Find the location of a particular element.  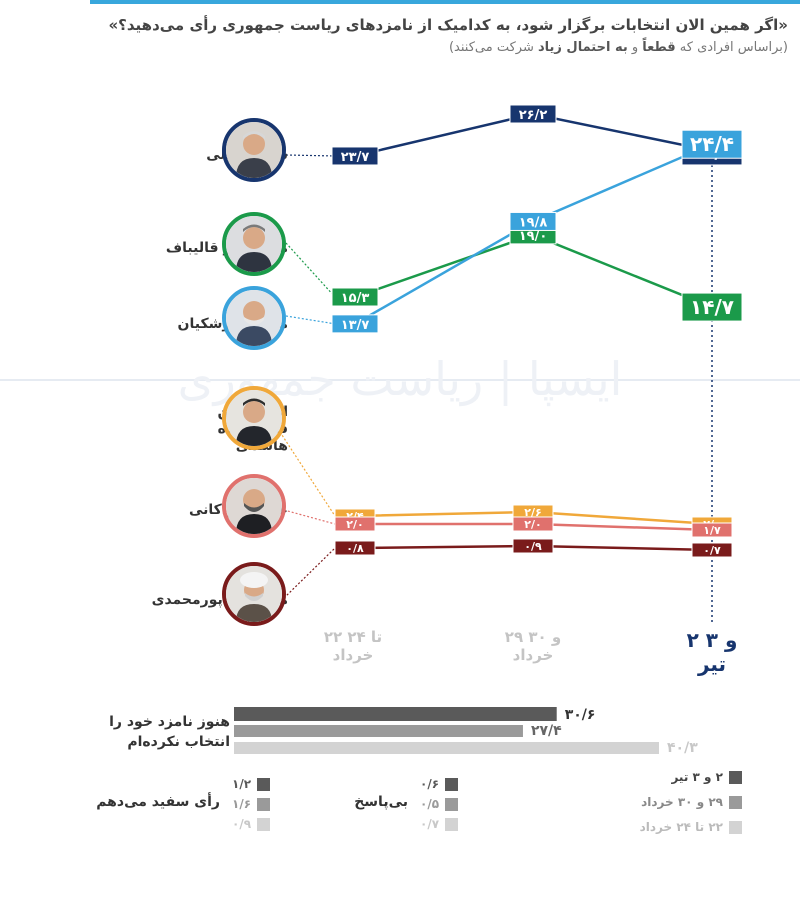

point-label-2-2: ۲۴/۴ is located at coordinates (712, 144).